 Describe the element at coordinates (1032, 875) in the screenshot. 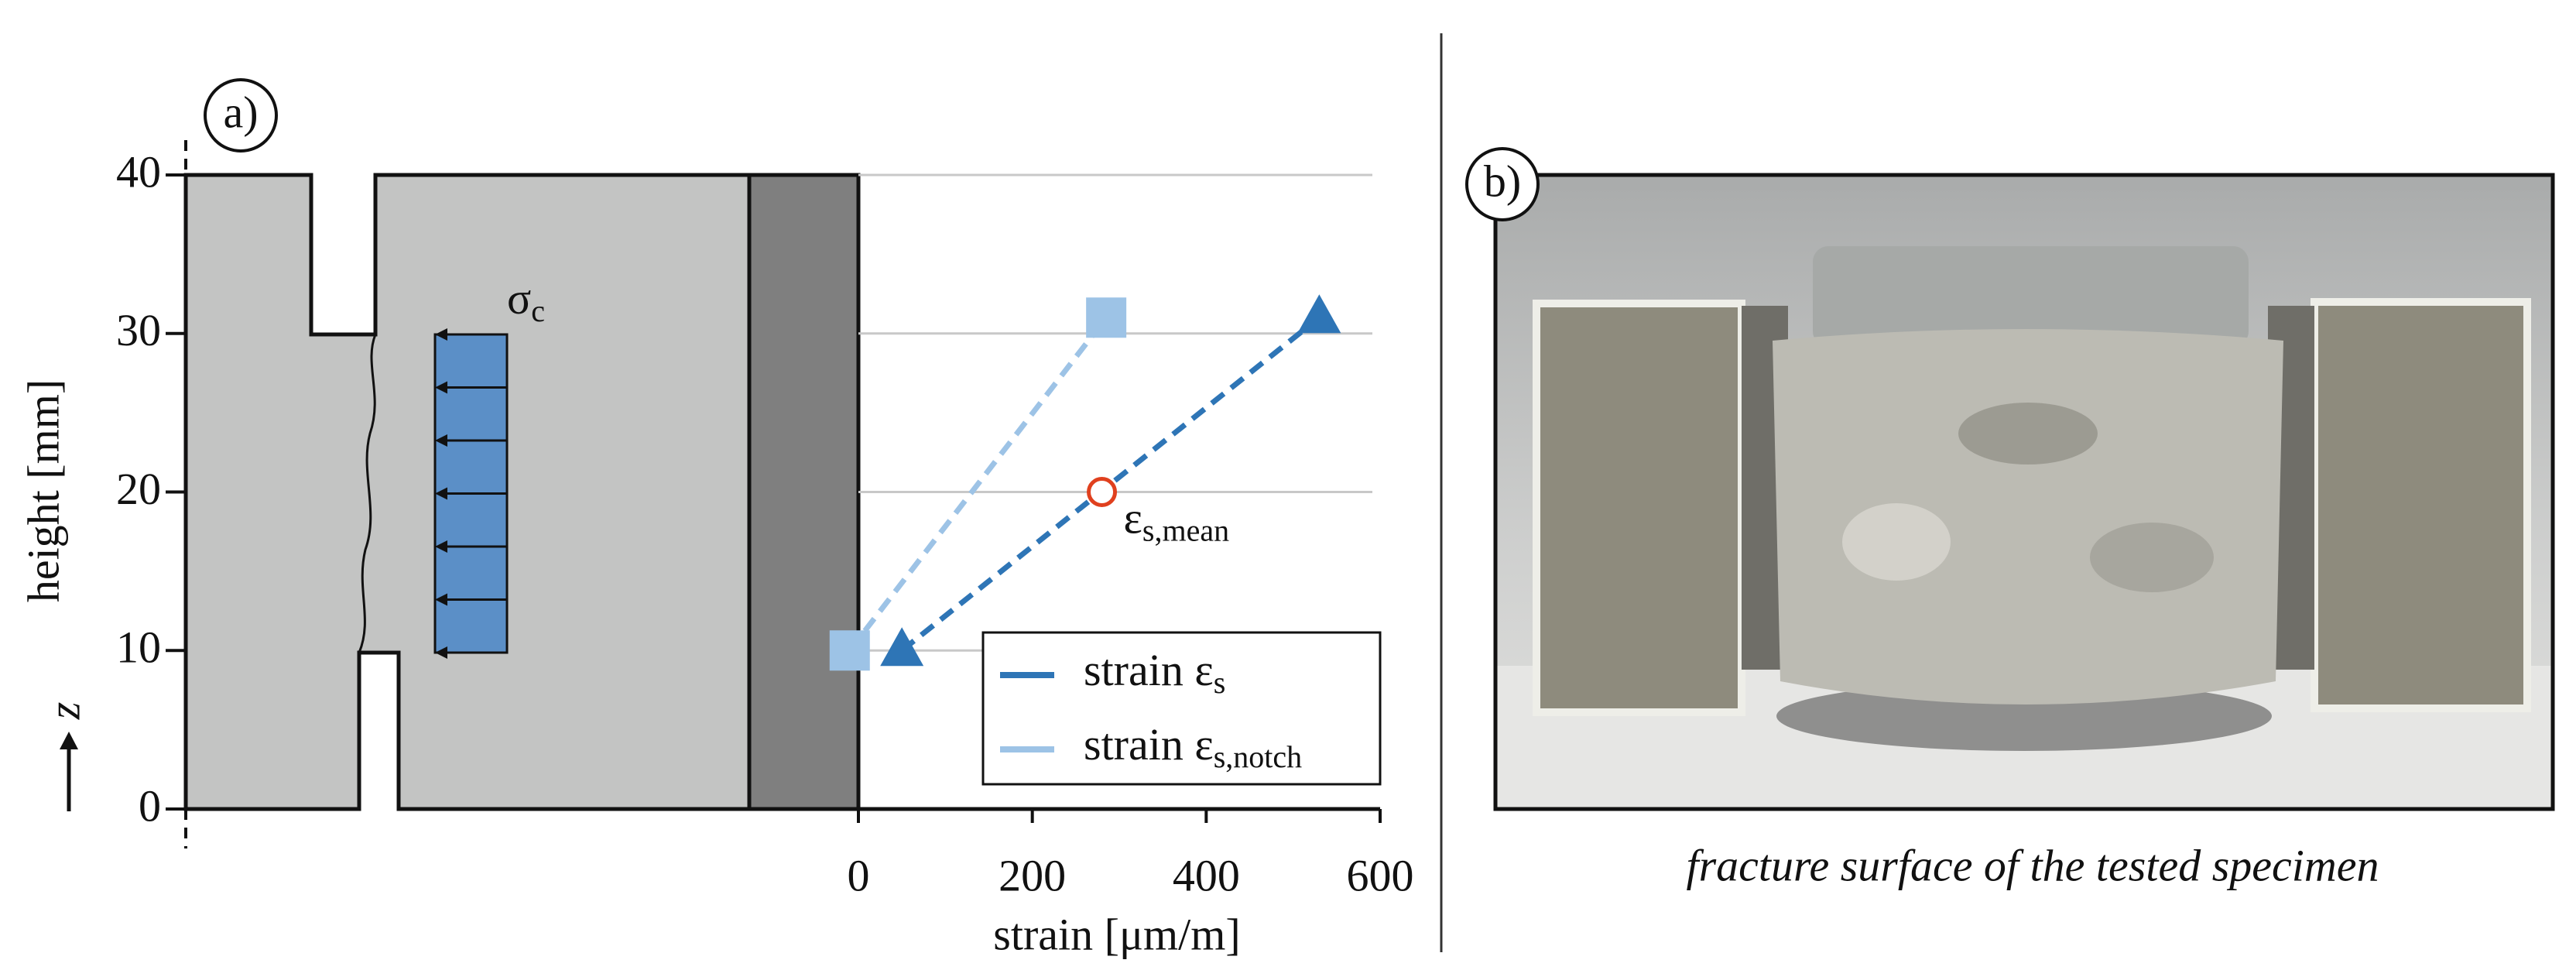

I see `x-tick-label: 200` at that location.